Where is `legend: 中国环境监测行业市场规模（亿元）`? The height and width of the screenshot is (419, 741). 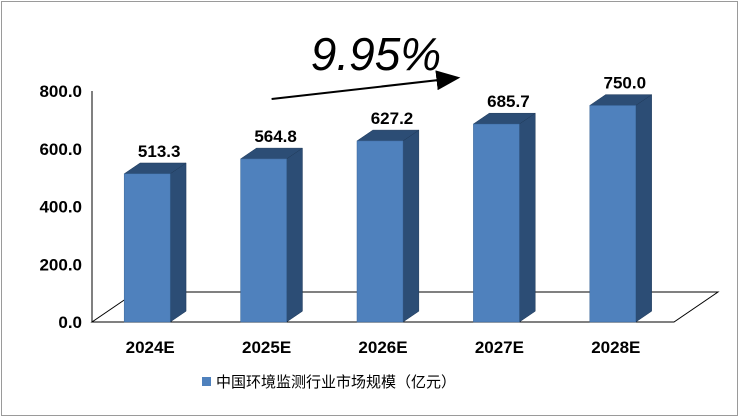 legend: 中国环境监测行业市场规模（亿元） is located at coordinates (329, 382).